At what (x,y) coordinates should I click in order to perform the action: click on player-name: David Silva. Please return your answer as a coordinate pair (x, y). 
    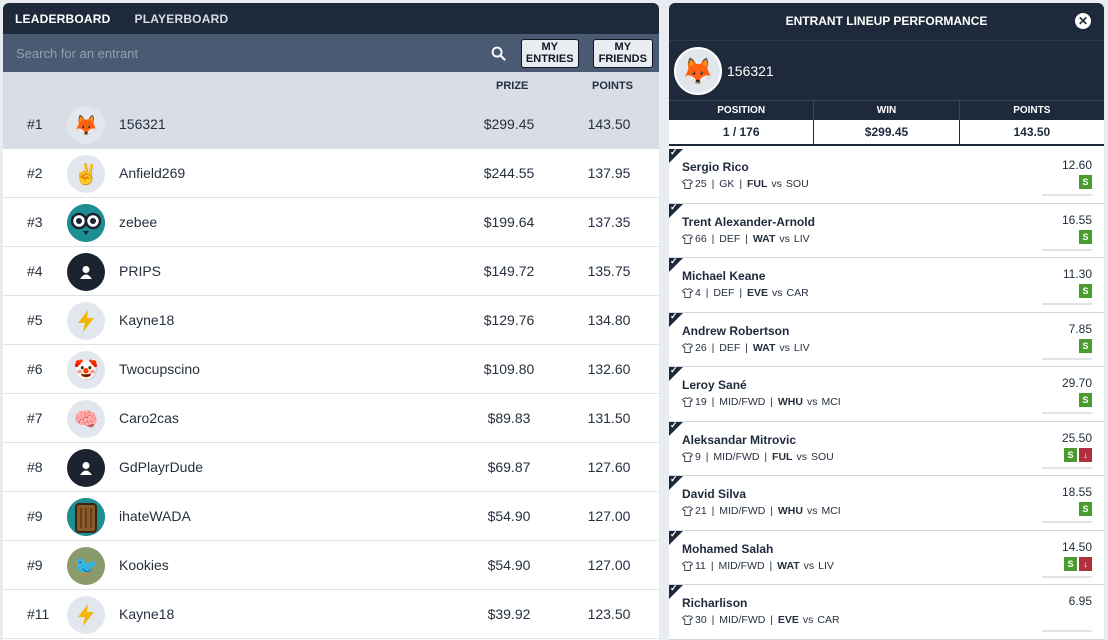
    Looking at the image, I should click on (714, 494).